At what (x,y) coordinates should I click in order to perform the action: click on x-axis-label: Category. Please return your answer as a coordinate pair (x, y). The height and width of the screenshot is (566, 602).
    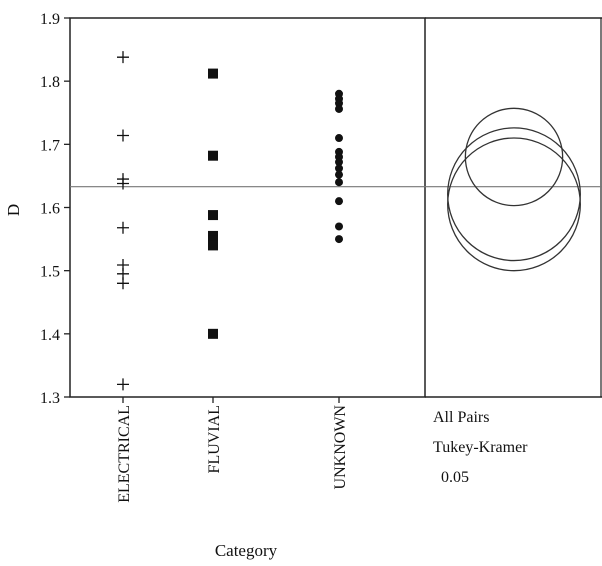
    Looking at the image, I should click on (246, 550).